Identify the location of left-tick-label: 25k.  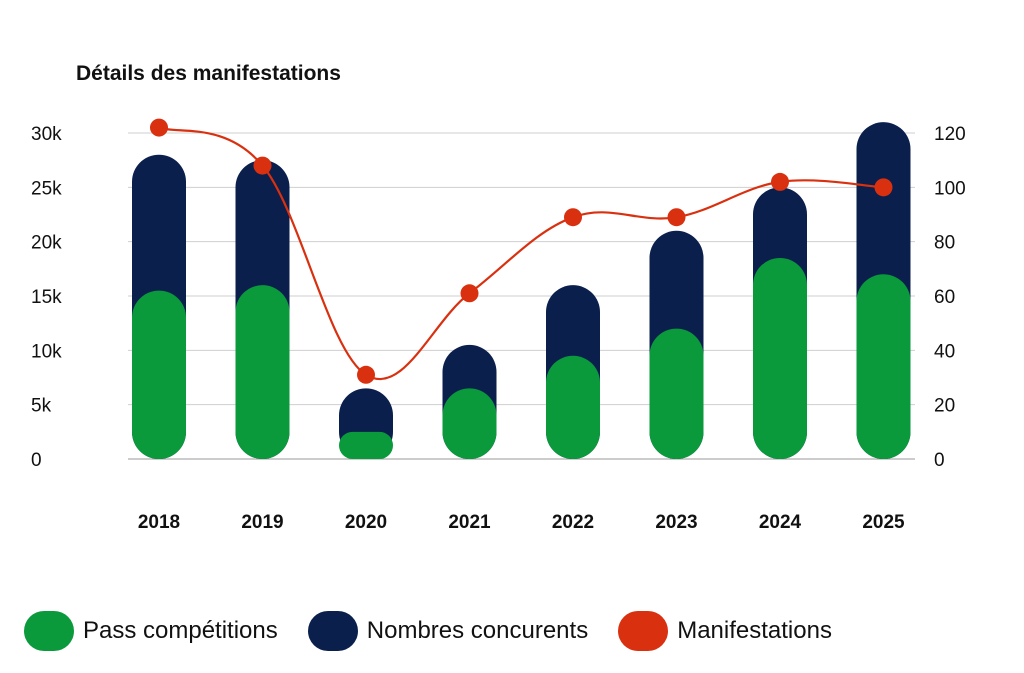
(46, 188).